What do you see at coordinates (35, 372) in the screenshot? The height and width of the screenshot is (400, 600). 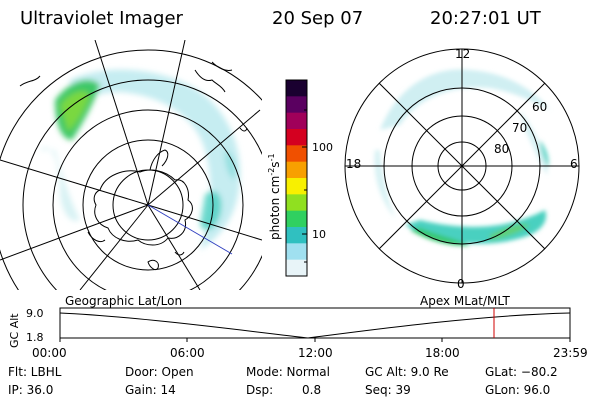 I see `status-flt: Flt: LBHL` at bounding box center [35, 372].